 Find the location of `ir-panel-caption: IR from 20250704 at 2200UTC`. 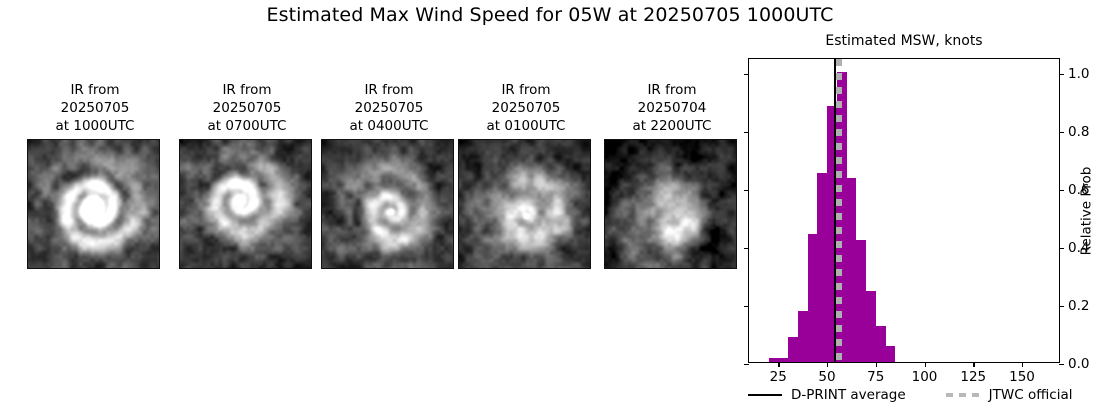

ir-panel-caption: IR from 20250704 at 2200UTC is located at coordinates (672, 108).